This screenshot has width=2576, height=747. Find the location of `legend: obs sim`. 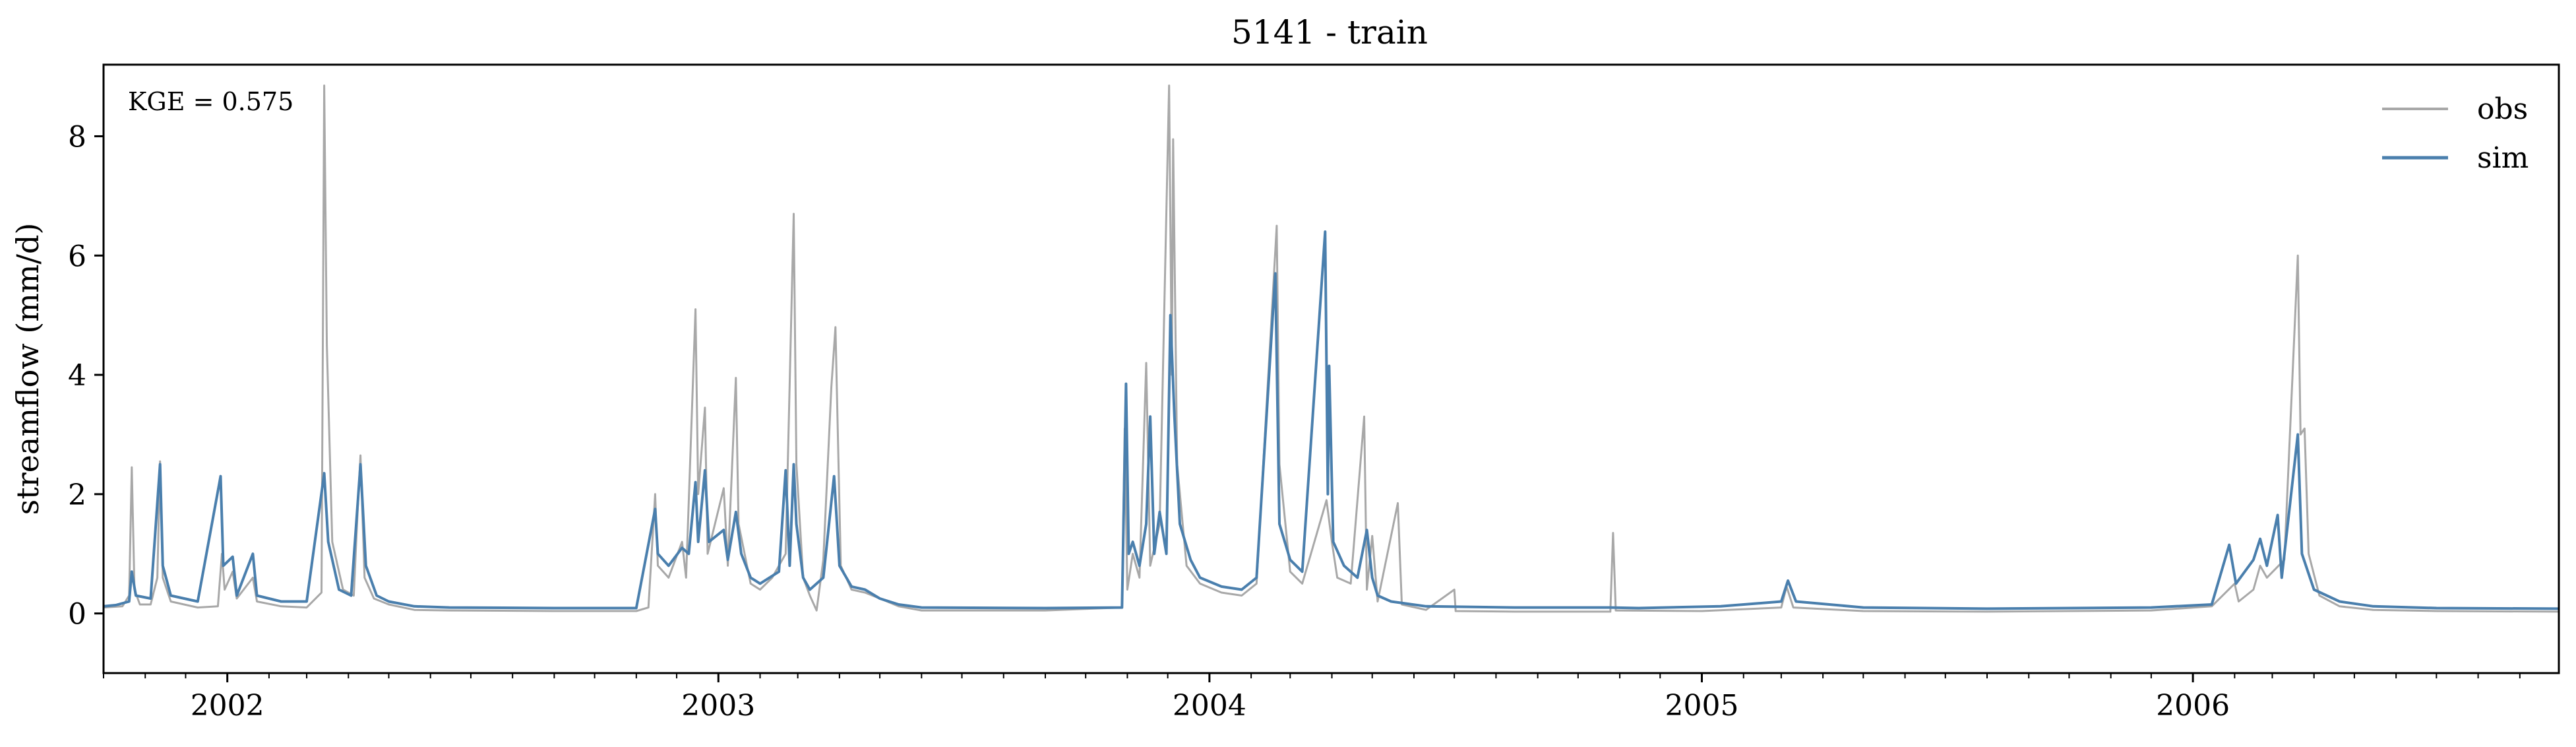

legend: obs sim is located at coordinates (2455, 133).